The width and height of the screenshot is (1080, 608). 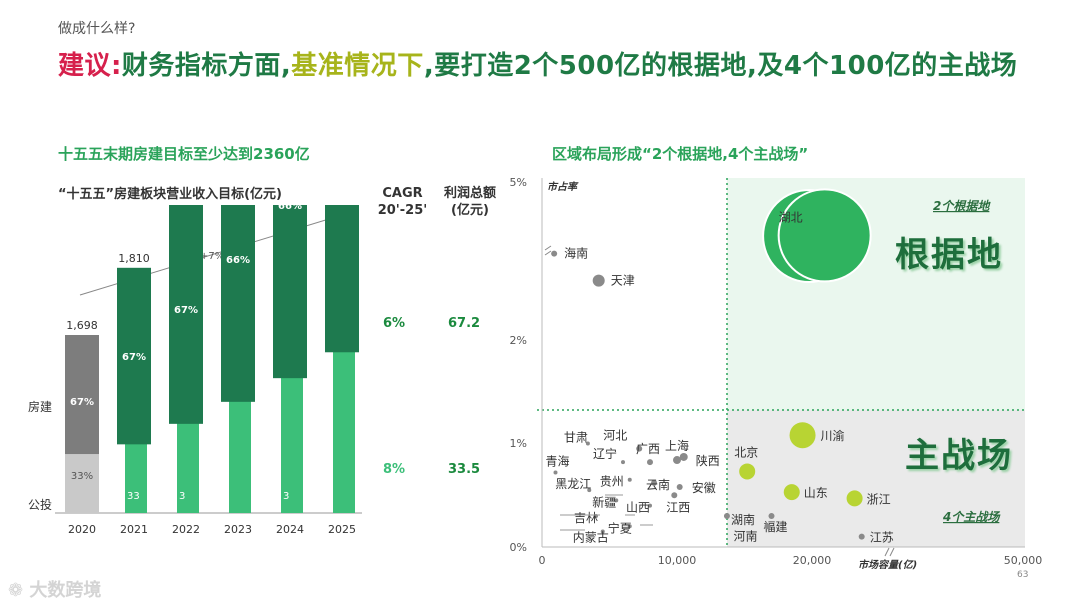 What do you see at coordinates (65, 590) in the screenshot?
I see `watermark-text: 大数跨境` at bounding box center [65, 590].